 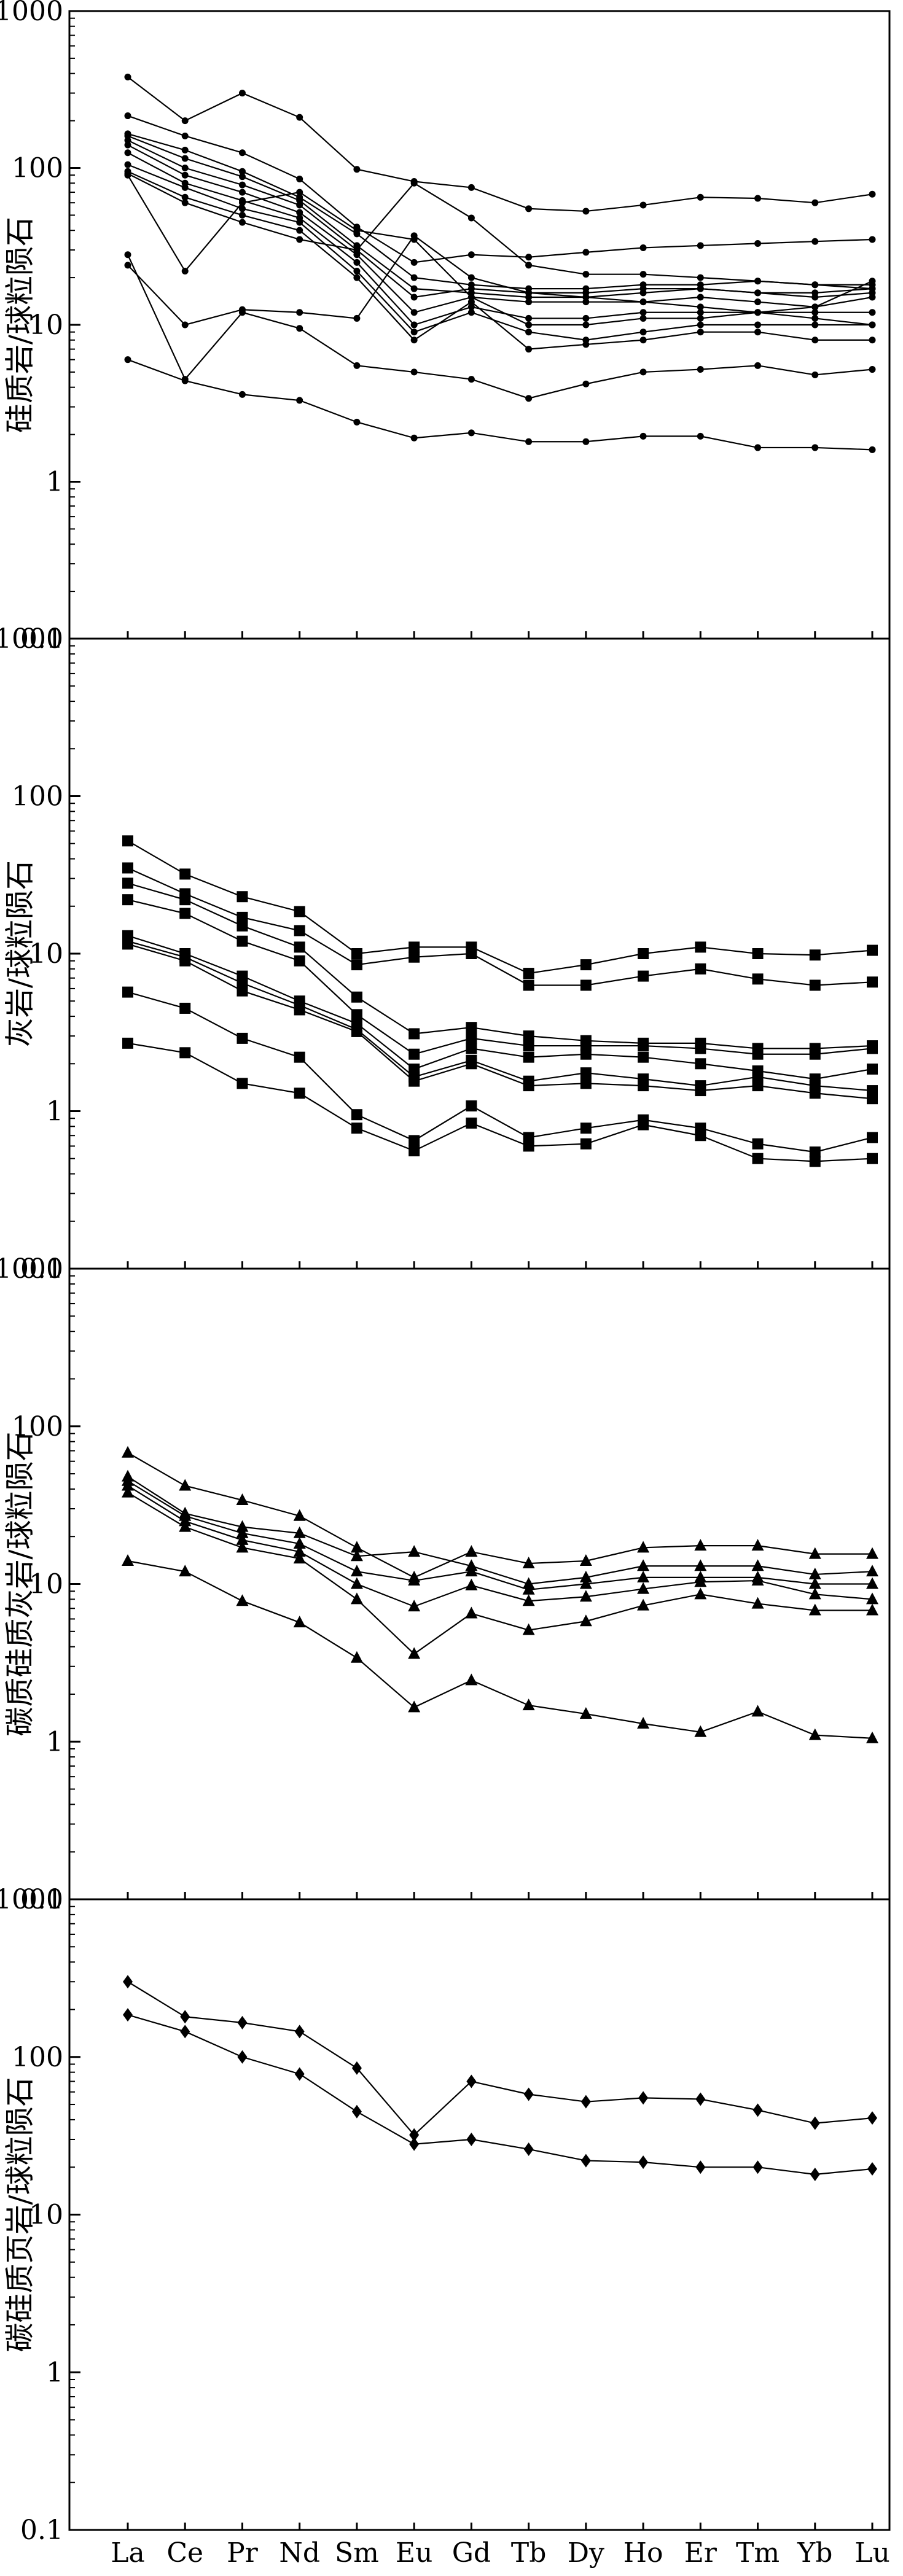 I want to click on x-tick-label: La, so click(x=127, y=2553).